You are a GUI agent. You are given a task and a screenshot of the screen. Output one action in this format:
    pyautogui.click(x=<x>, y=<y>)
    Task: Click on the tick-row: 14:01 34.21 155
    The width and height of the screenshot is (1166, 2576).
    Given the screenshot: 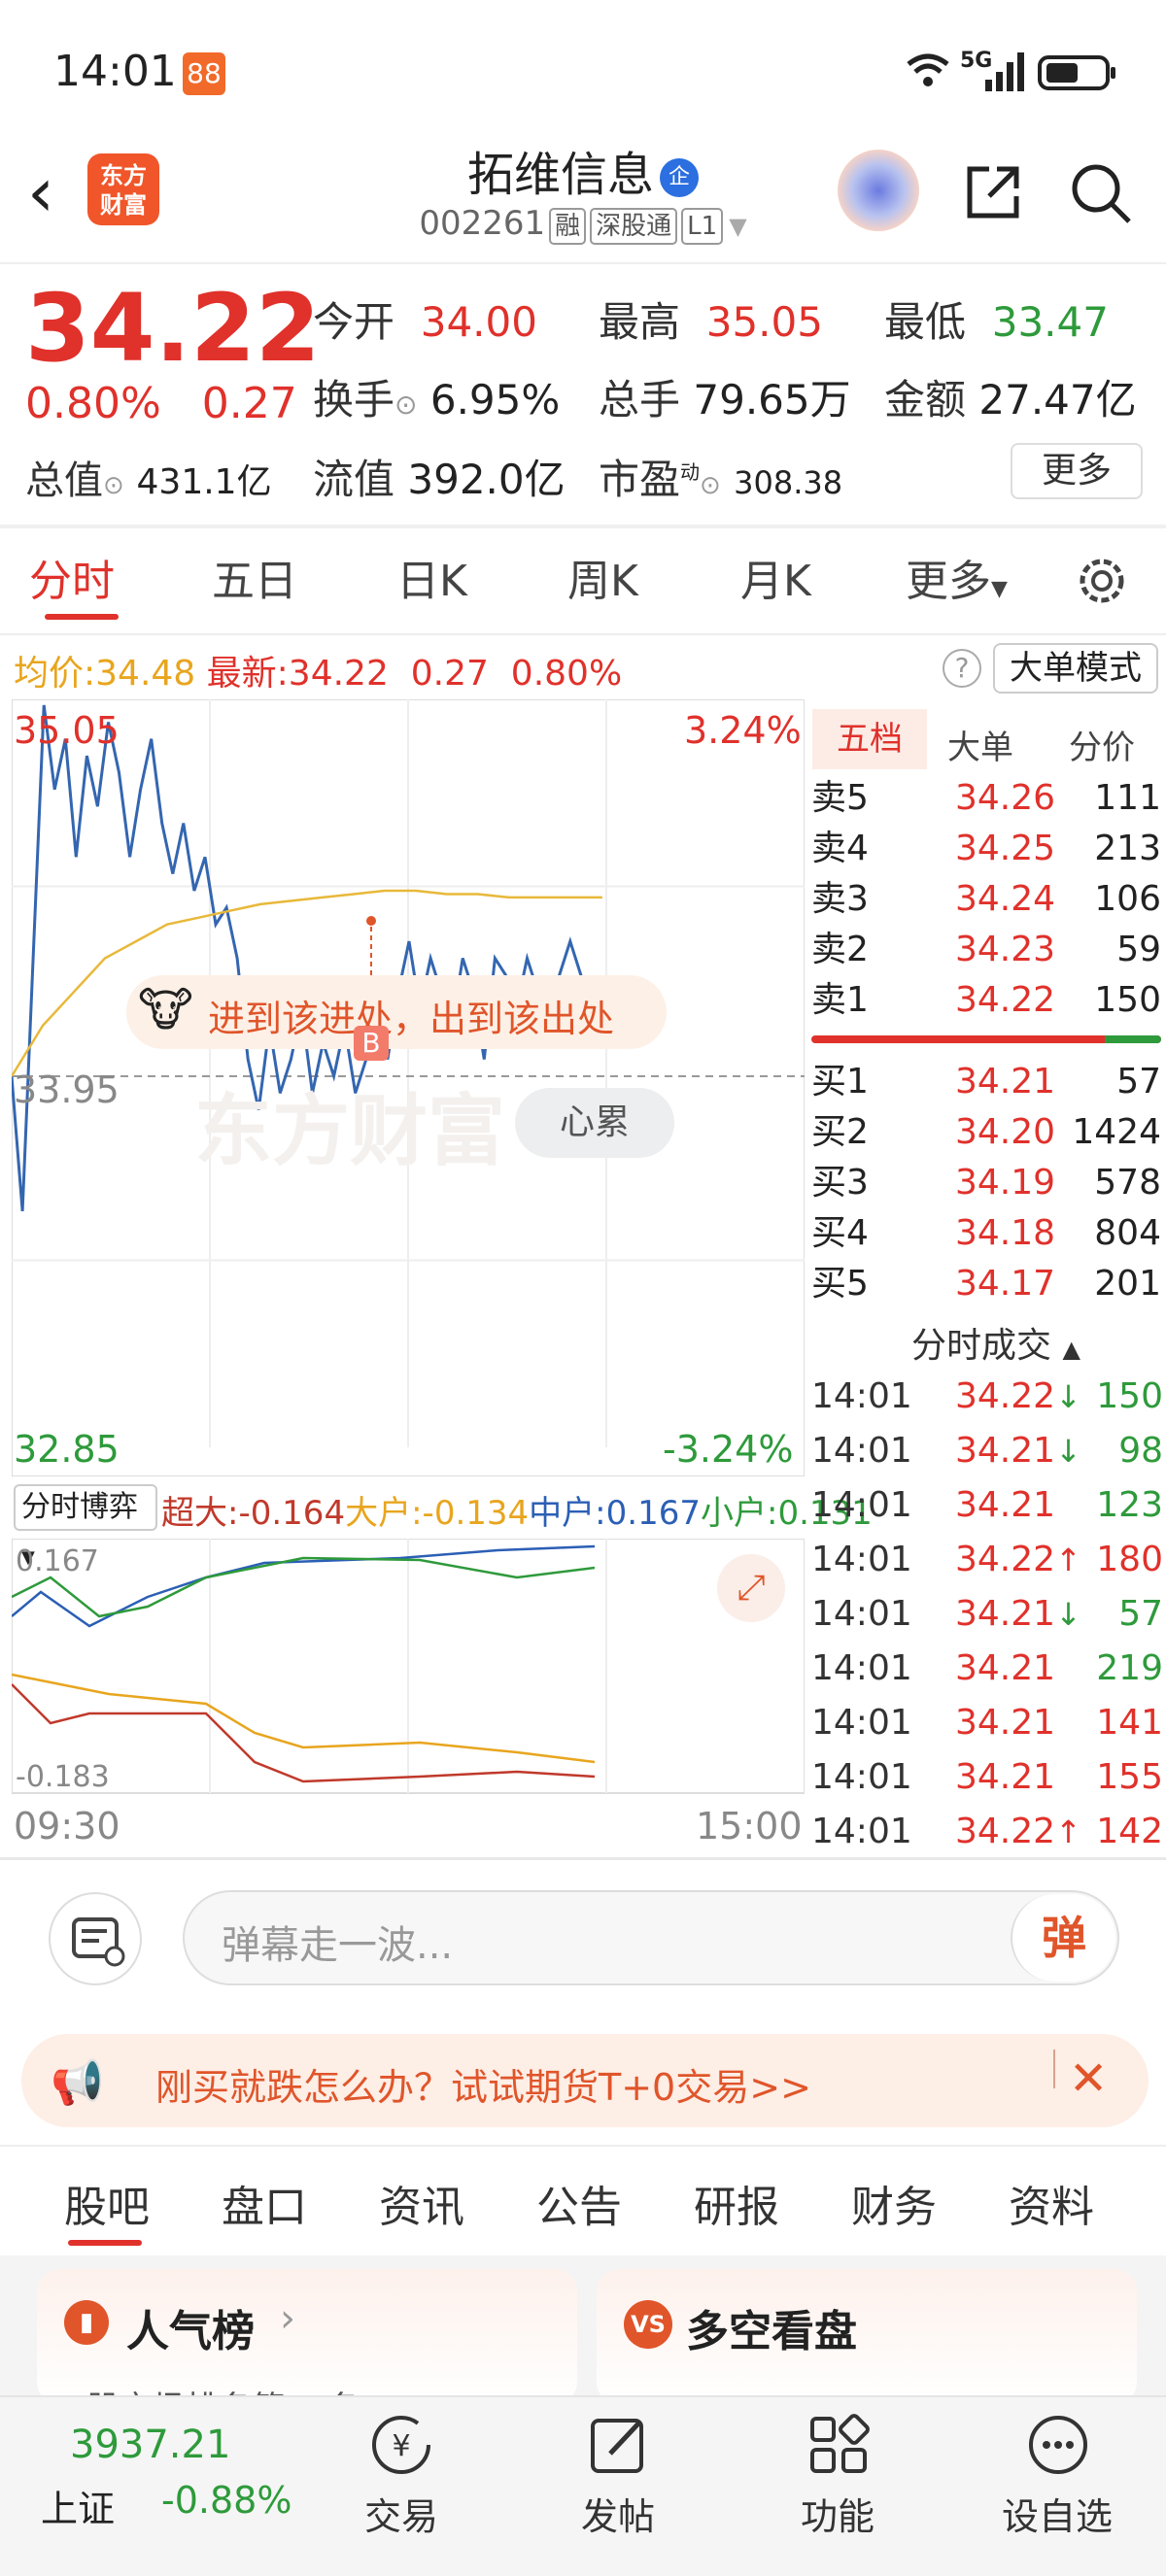 What is the action you would take?
    pyautogui.click(x=987, y=1777)
    